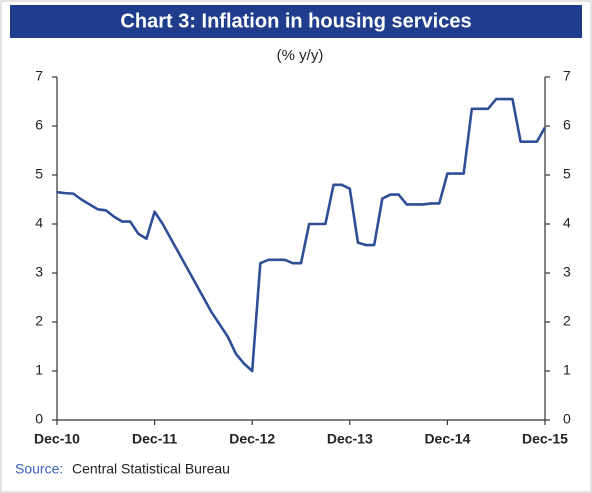  What do you see at coordinates (39, 370) in the screenshot?
I see `y-tick-label: 1` at bounding box center [39, 370].